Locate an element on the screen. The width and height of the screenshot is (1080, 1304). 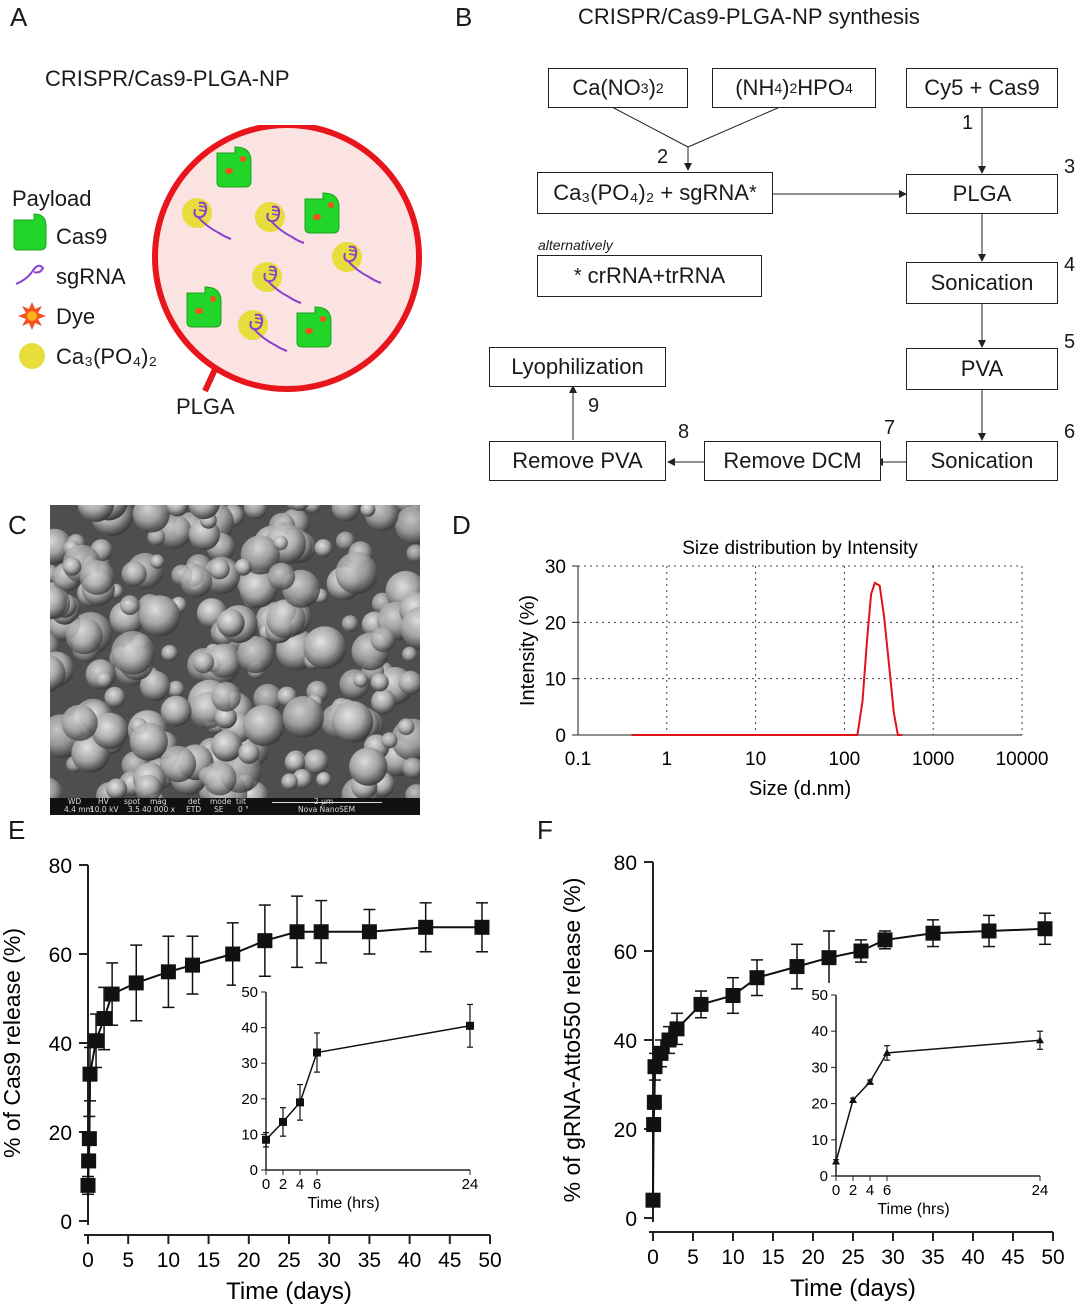
sem-image is located at coordinates (235, 660).